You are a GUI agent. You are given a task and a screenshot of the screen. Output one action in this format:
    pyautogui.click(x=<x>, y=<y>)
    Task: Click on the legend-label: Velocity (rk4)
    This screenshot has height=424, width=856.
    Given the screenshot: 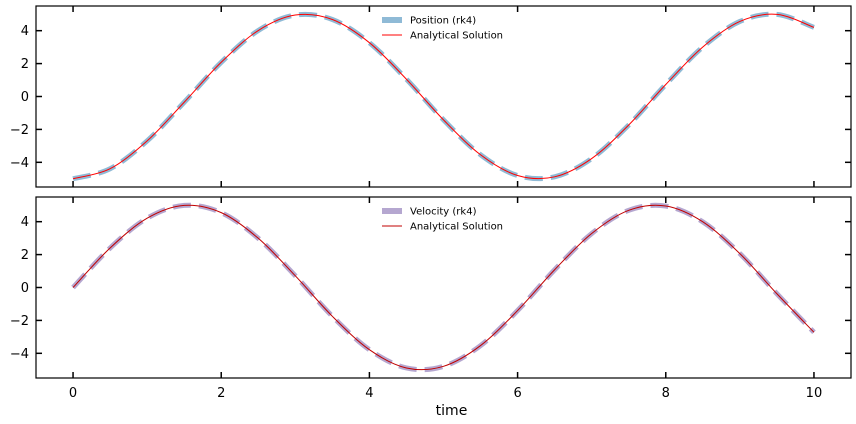 What is the action you would take?
    pyautogui.click(x=443, y=212)
    